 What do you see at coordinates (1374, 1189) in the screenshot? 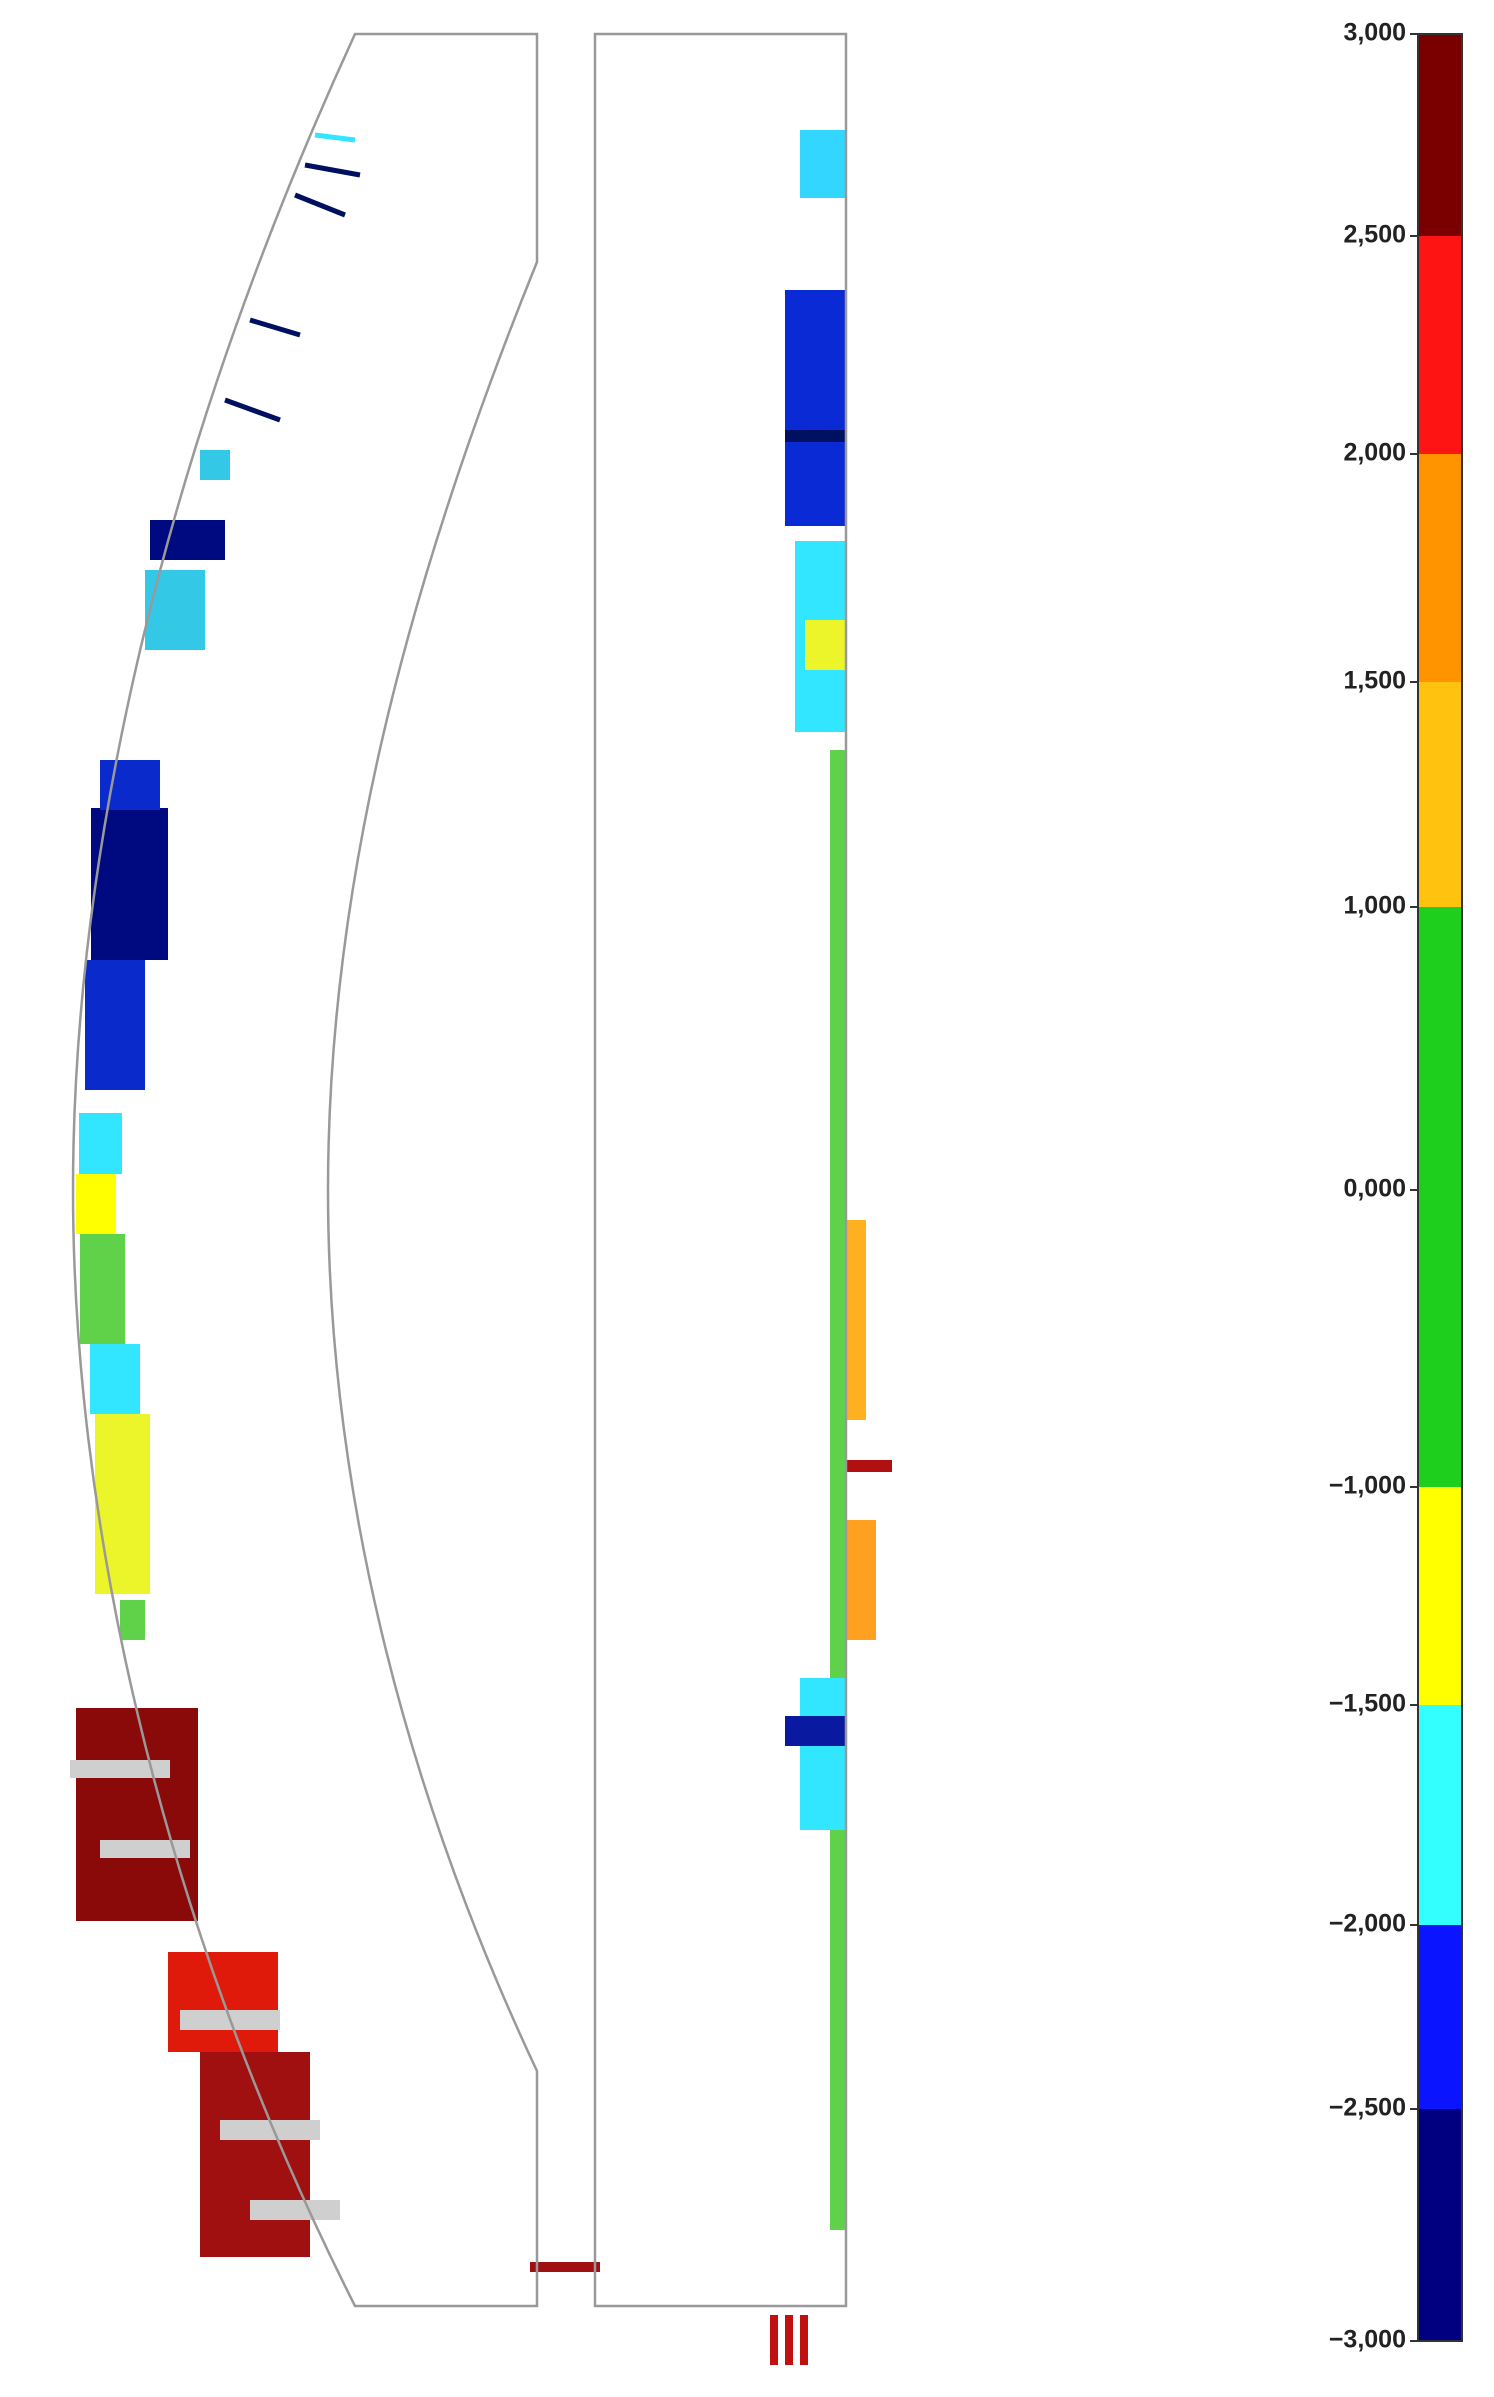
I see `tick-label: 0,000` at bounding box center [1374, 1189].